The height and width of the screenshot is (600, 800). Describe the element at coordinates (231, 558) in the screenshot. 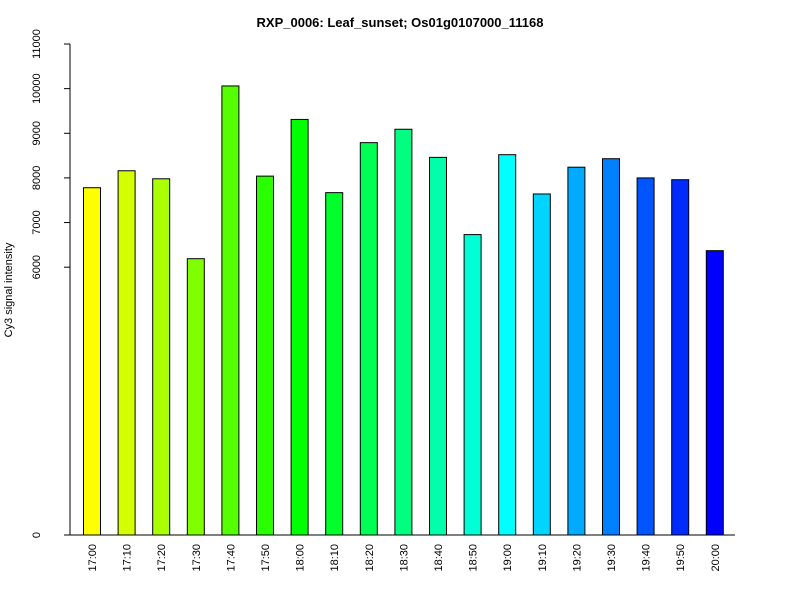

I see `x-tick-label: 17:40` at that location.